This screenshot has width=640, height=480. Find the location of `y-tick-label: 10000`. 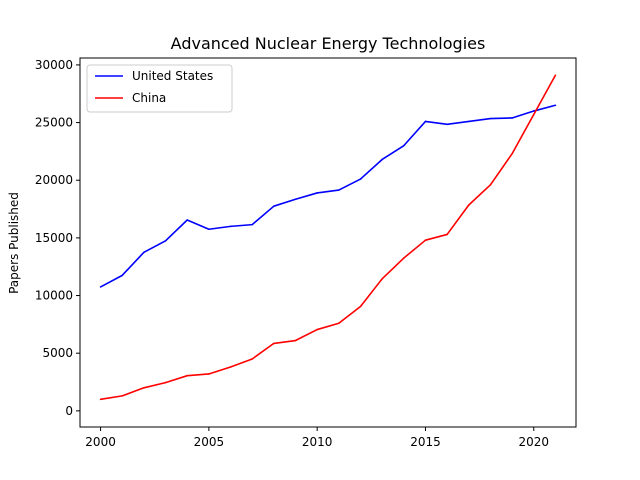

y-tick-label: 10000 is located at coordinates (54, 296).